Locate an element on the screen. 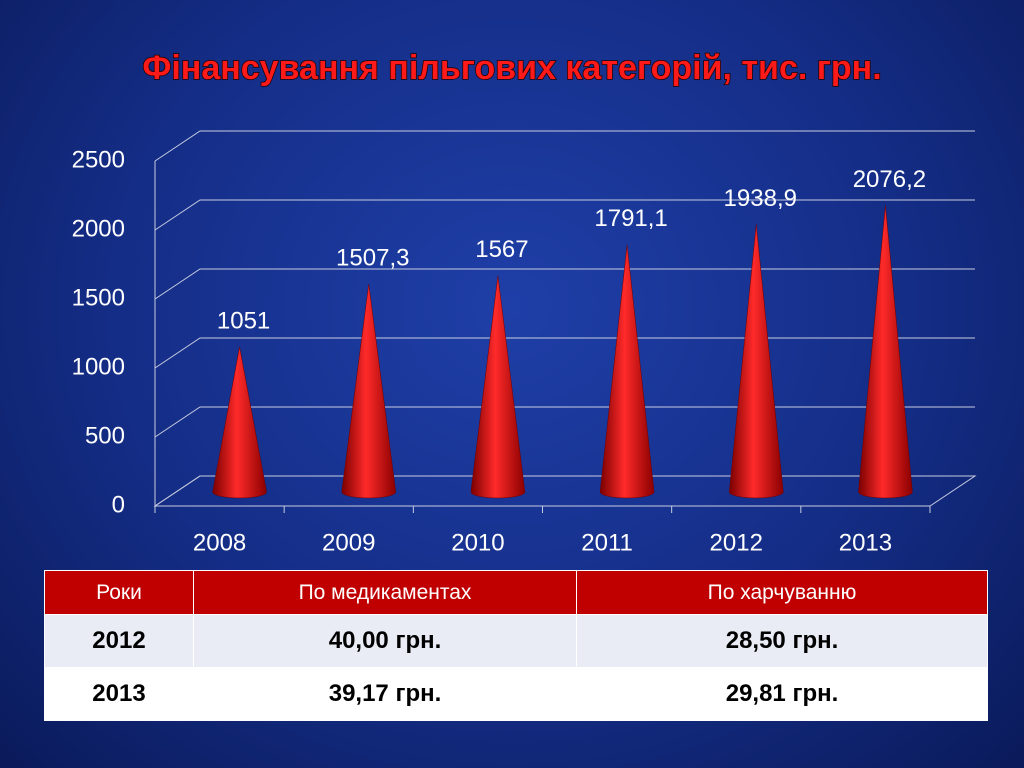 This screenshot has width=1024, height=768. table-cell: 2013 is located at coordinates (119, 694).